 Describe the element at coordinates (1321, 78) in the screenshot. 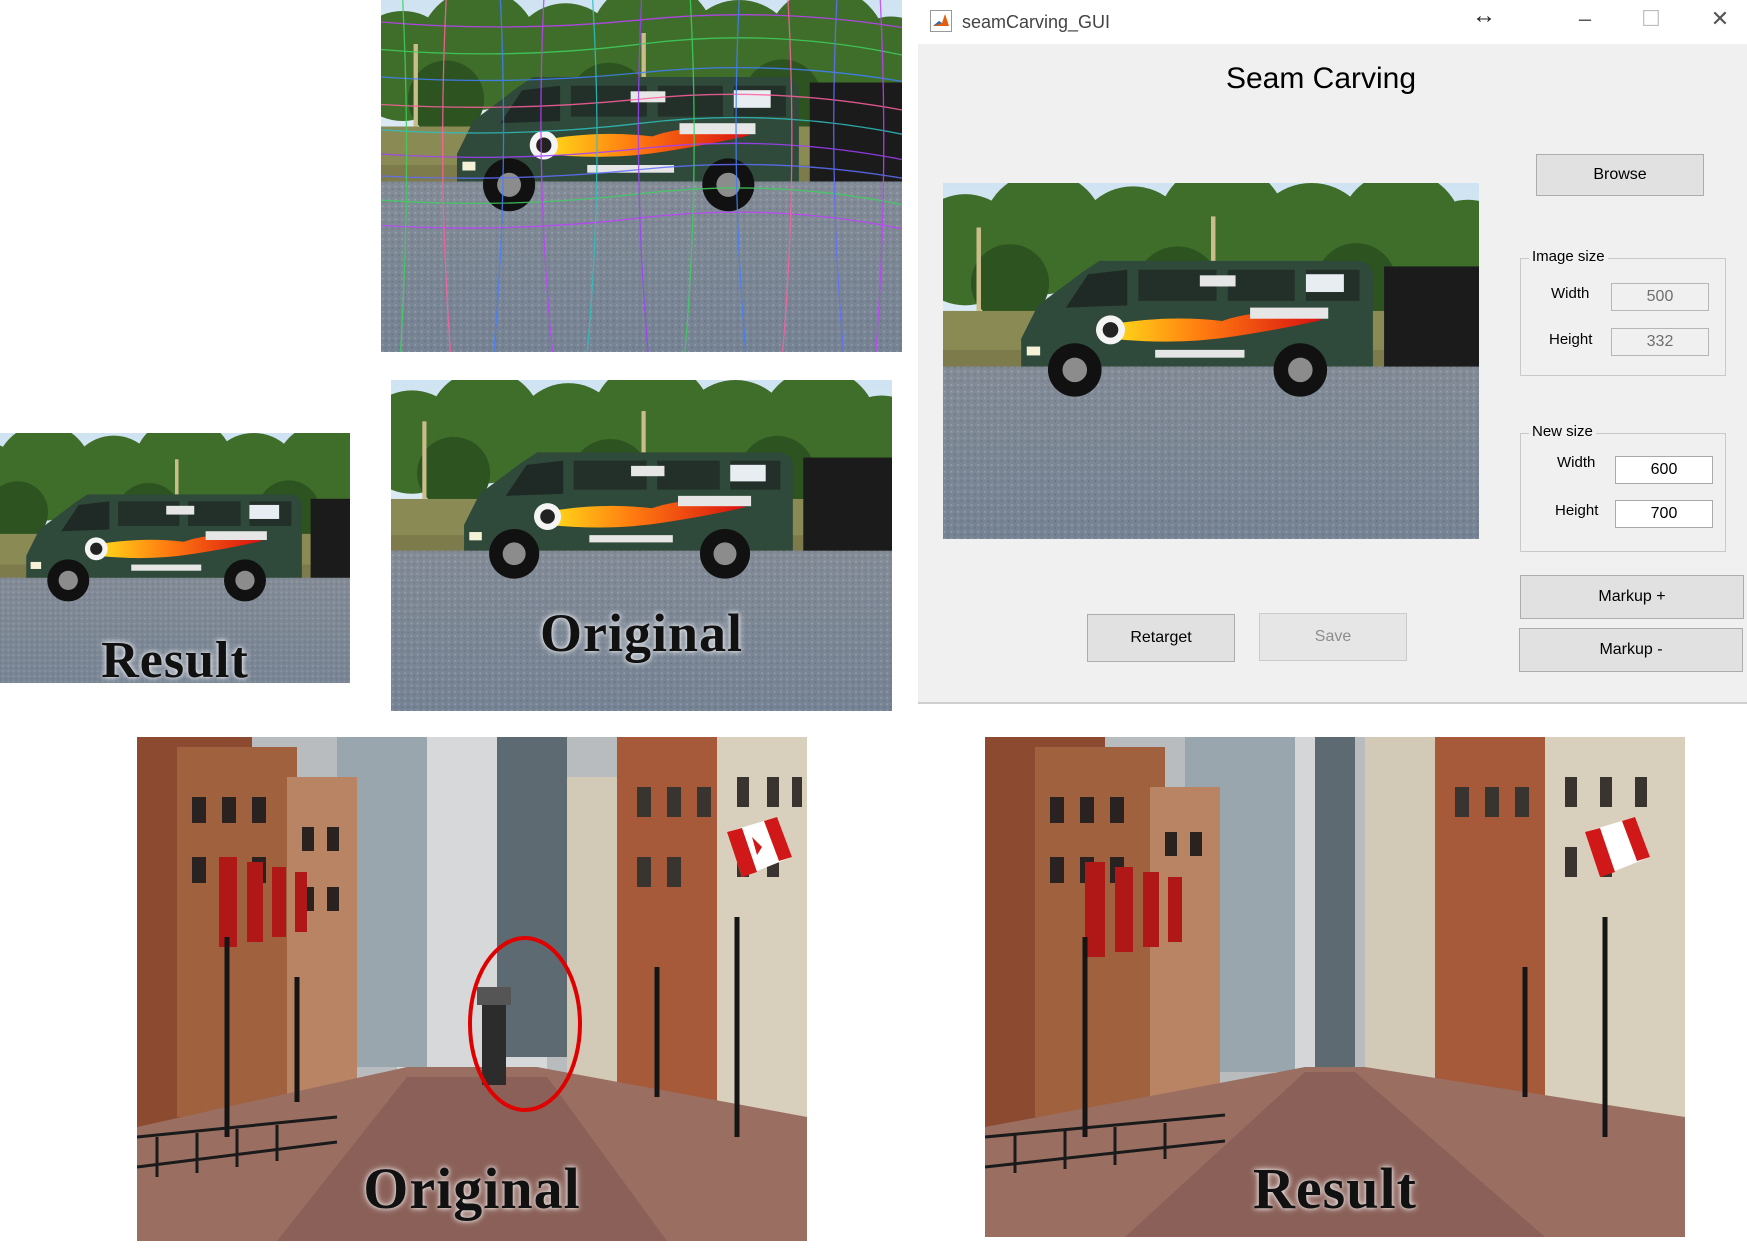

I see `app-heading: Seam Carving` at that location.